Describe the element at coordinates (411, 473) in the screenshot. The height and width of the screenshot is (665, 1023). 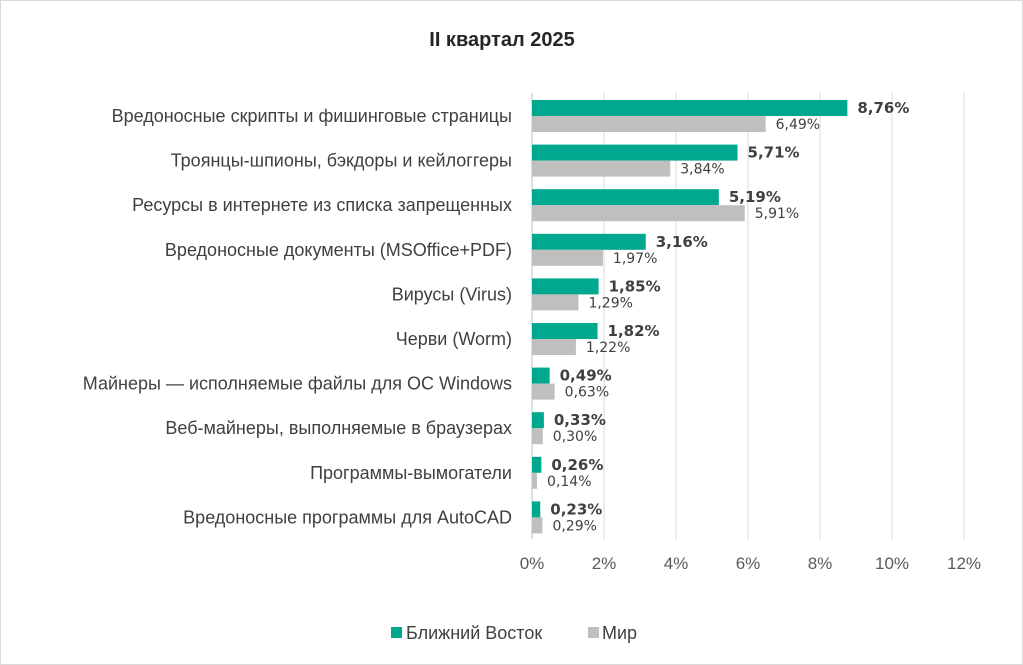
I see `category-label: Программы-вымогатели` at that location.